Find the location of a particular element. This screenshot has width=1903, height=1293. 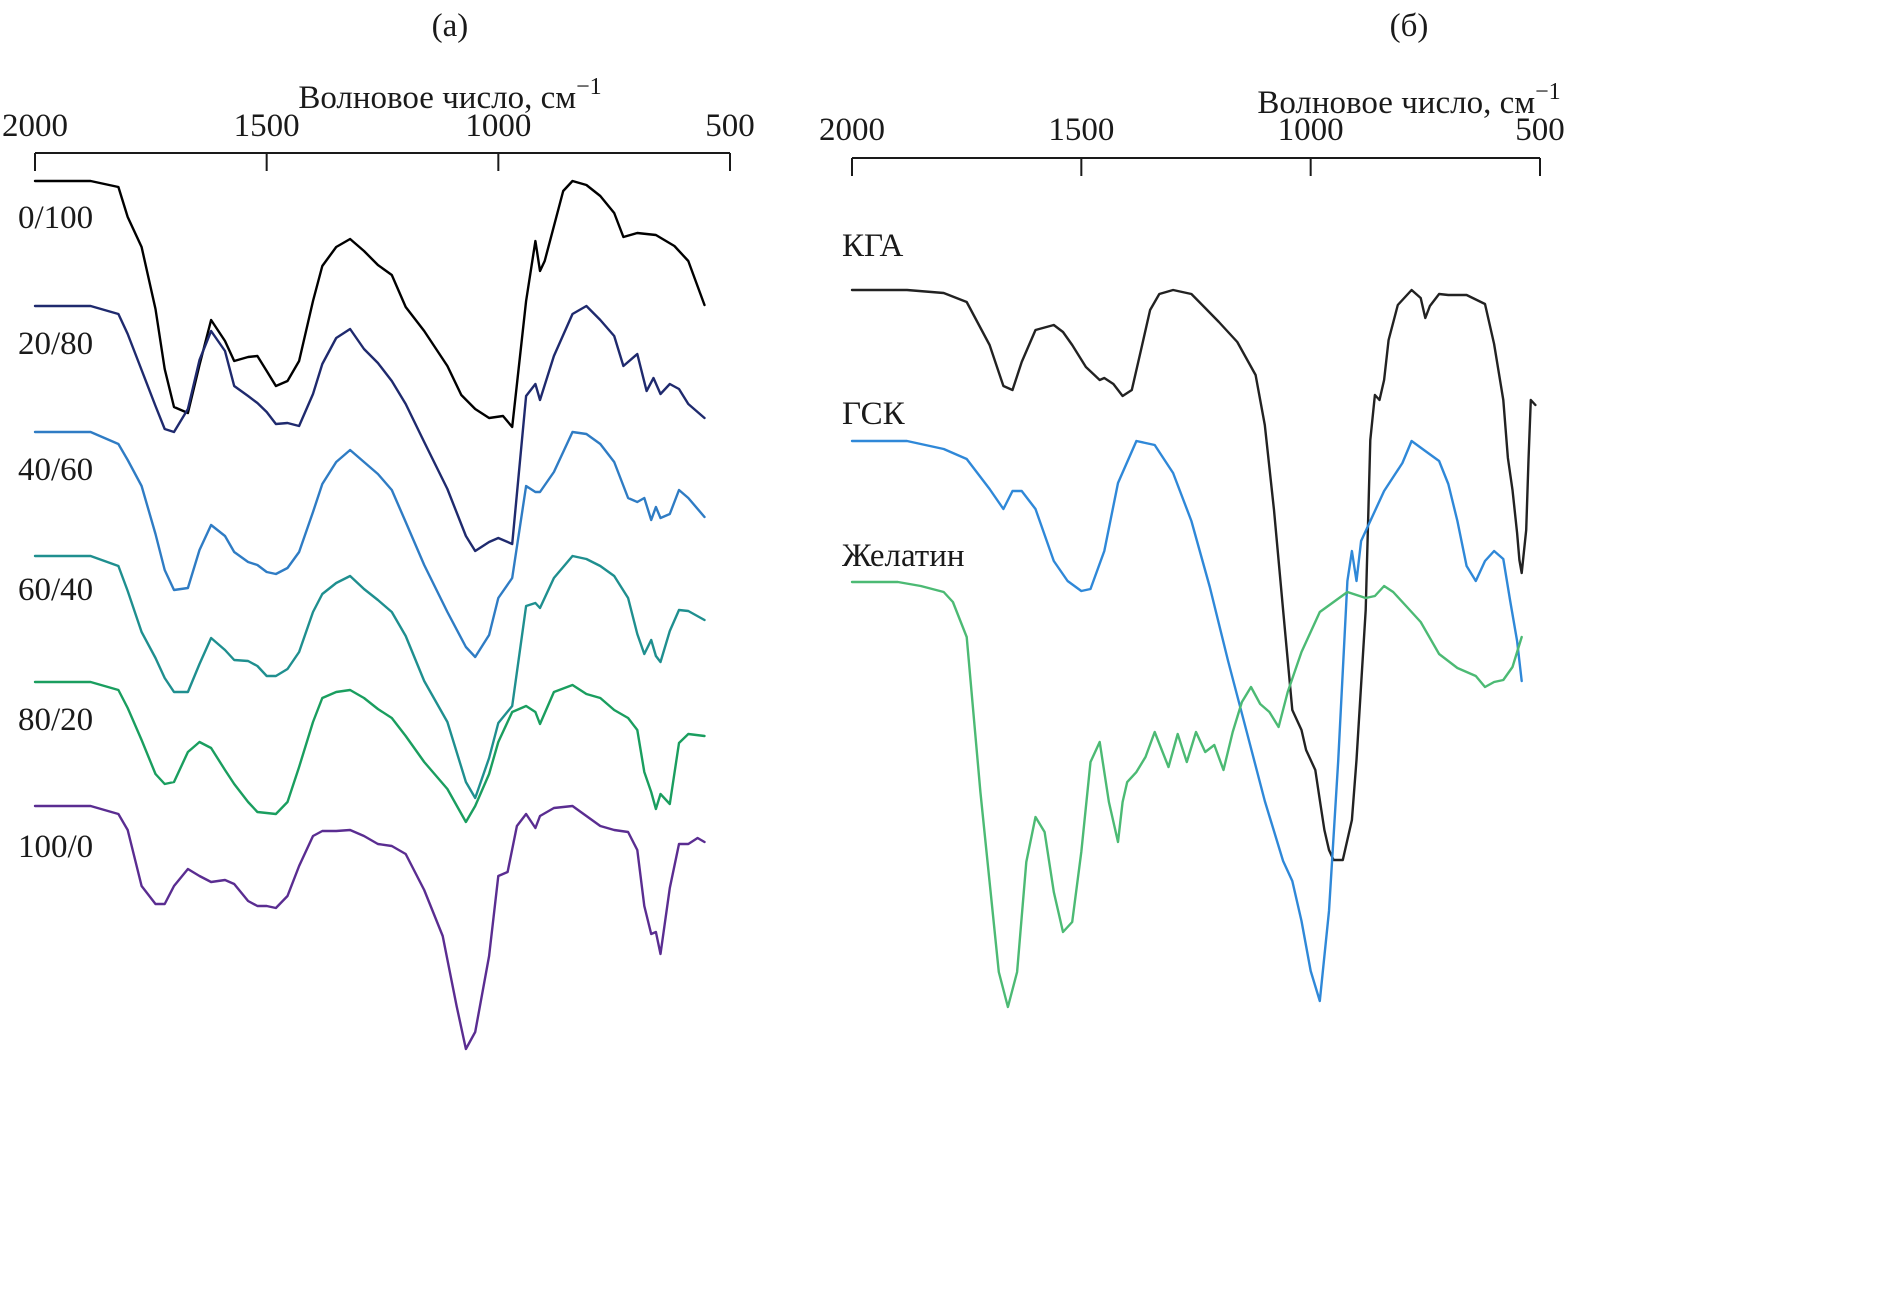

panel-a-series-3-label: 40/60 is located at coordinates (55, 470).